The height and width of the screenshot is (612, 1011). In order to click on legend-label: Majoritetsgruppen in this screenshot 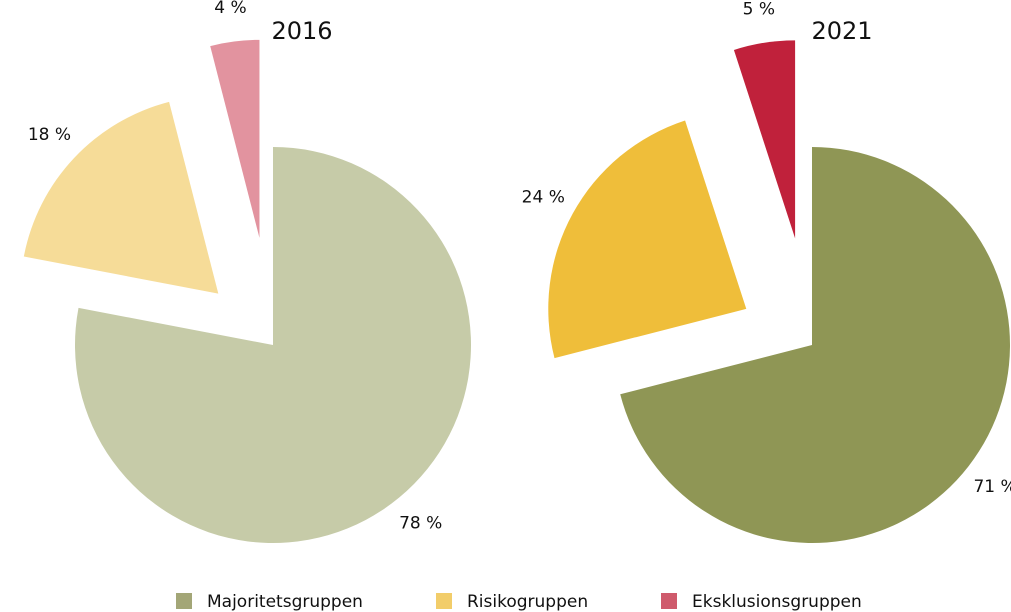, I will do `click(285, 602)`.